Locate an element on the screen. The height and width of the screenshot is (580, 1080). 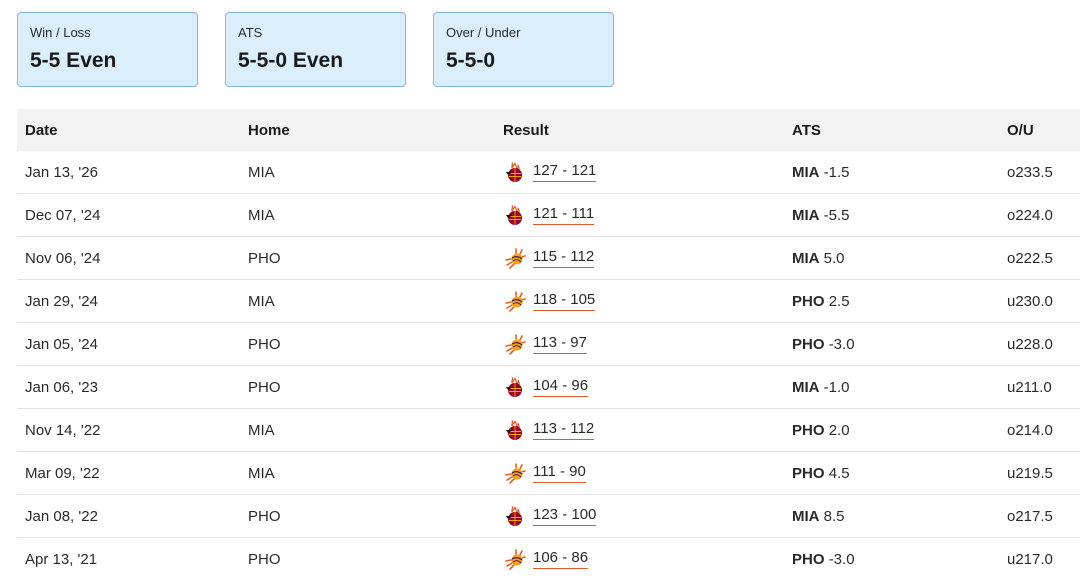
result-cell: 115 - 112 is located at coordinates (639, 258).